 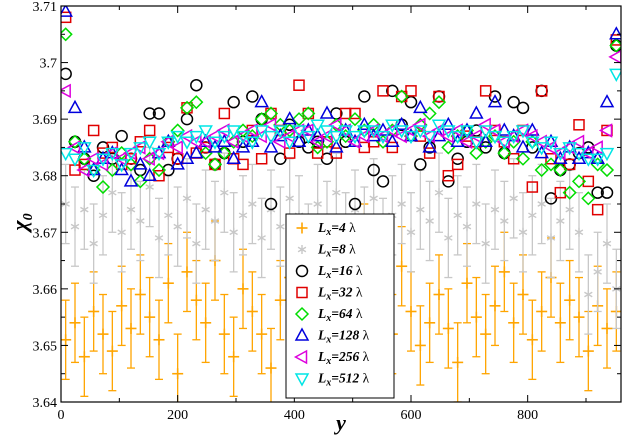 I want to click on legend-label: Lx=8 λ, so click(x=336, y=251).